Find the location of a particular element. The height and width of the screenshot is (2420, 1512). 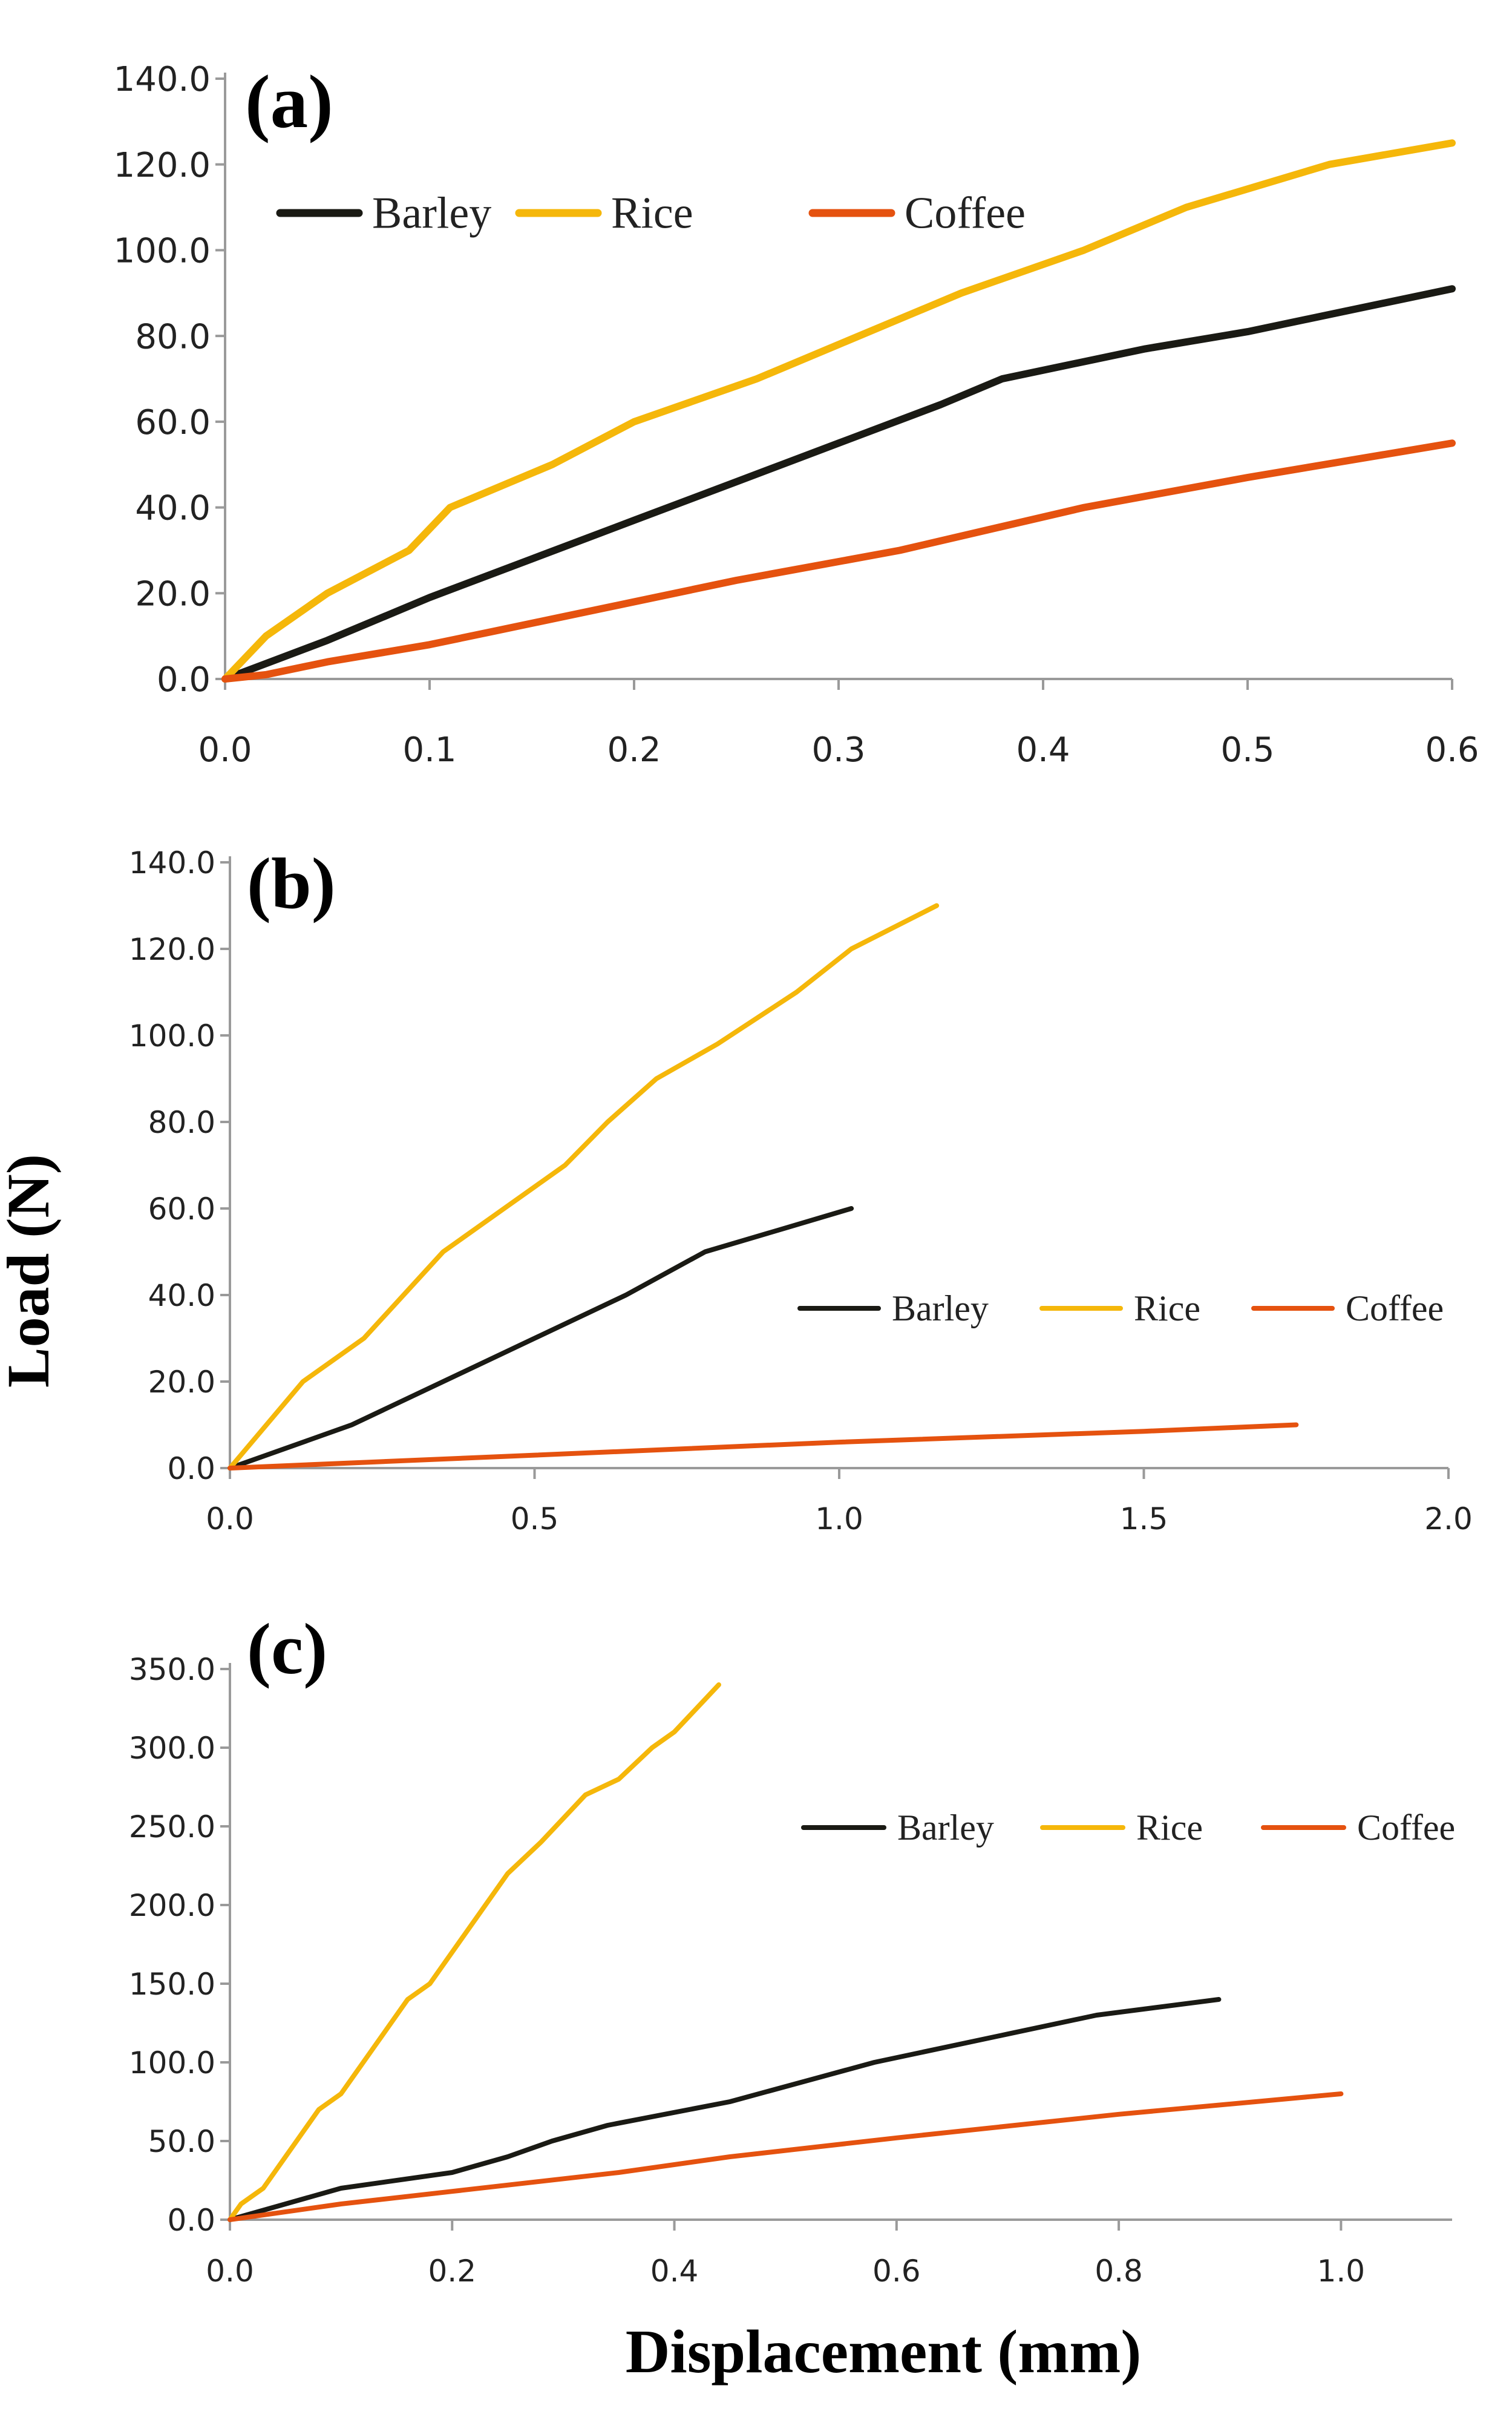

x-tick-label: 0.3 is located at coordinates (838, 750).